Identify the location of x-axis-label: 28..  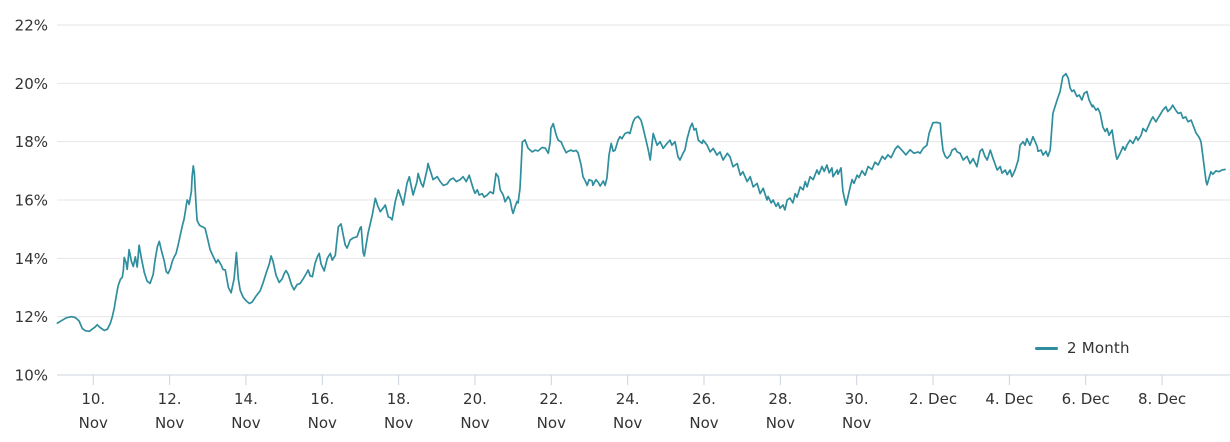
(780, 399).